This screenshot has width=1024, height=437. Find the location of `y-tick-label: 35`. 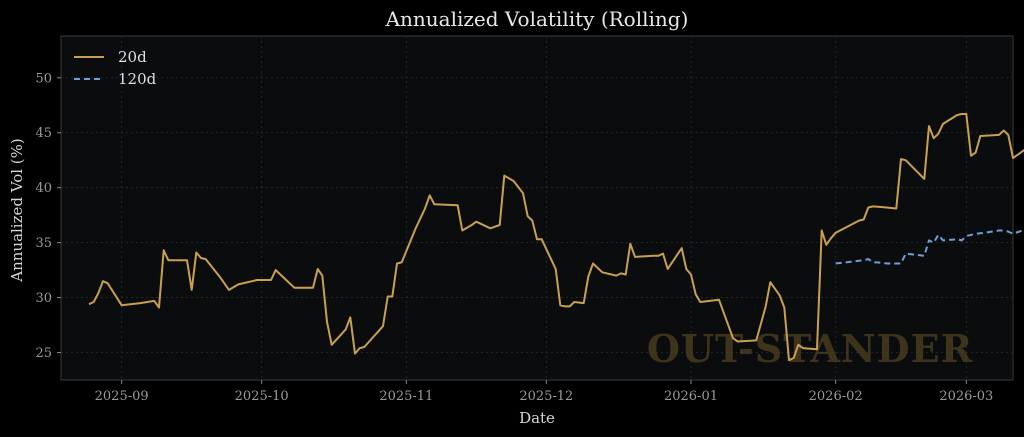

y-tick-label: 35 is located at coordinates (43, 243).